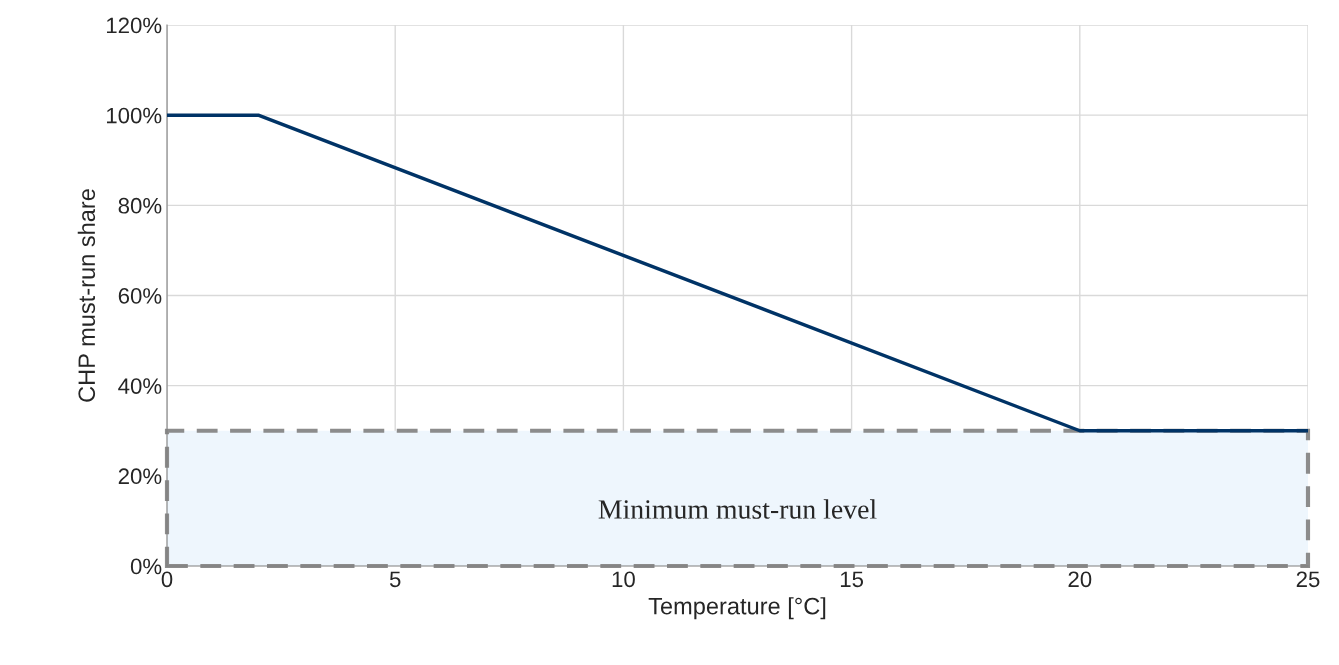 The width and height of the screenshot is (1339, 665). Describe the element at coordinates (737, 509) in the screenshot. I see `band-label: Minimum must-run level` at that location.